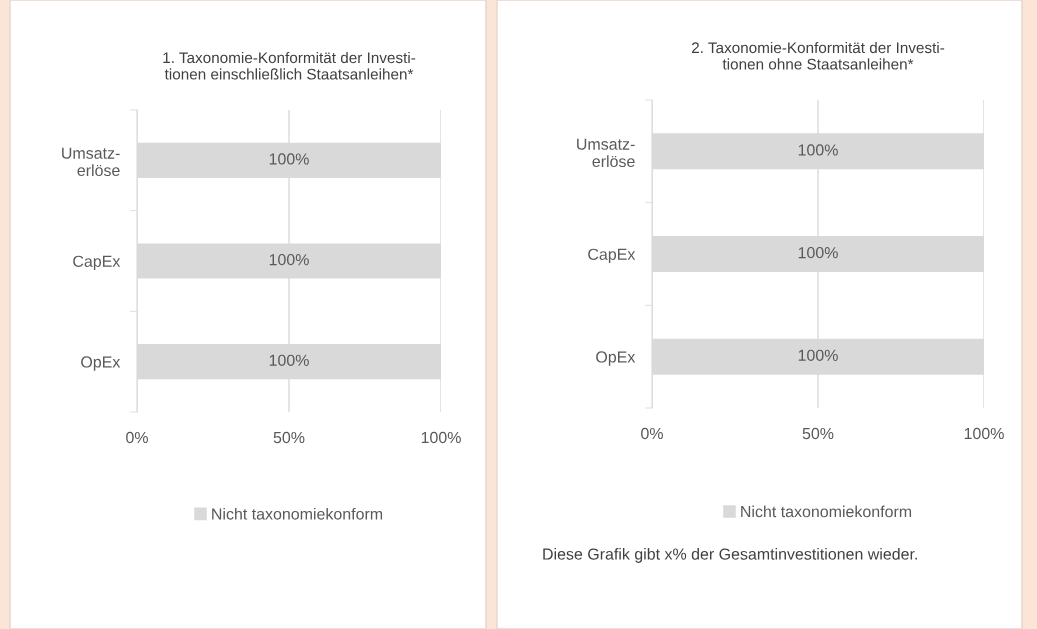 The image size is (1037, 629). What do you see at coordinates (289, 65) in the screenshot?
I see `chart-title: 1. Taxonomie-Konformität der Investi- tionen einschließlich Staatsanleihen*` at bounding box center [289, 65].